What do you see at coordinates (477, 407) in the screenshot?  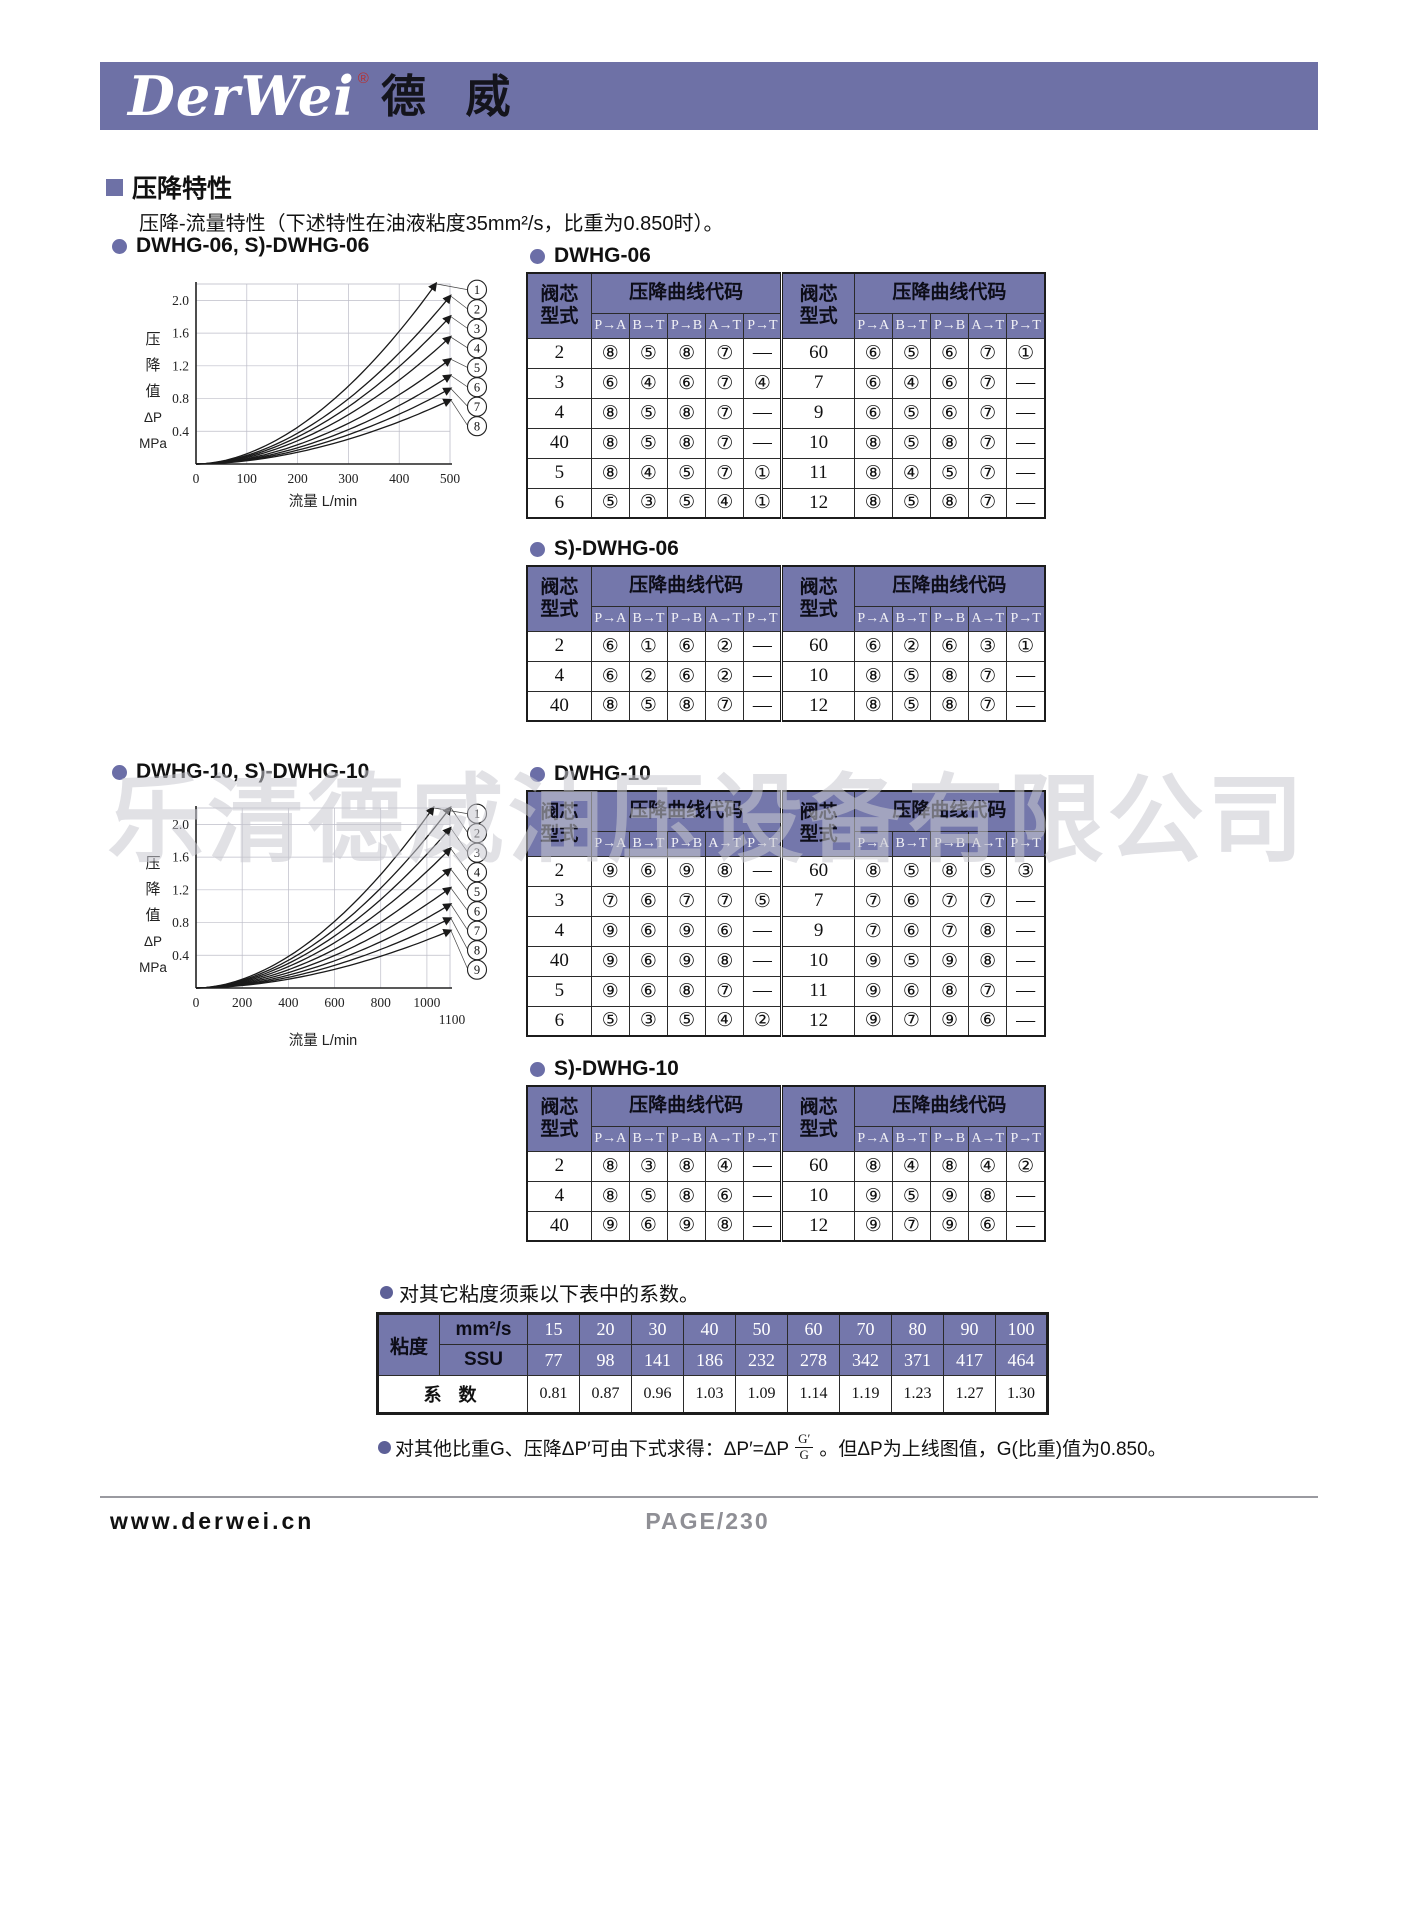 I see `svg-text: 7` at bounding box center [477, 407].